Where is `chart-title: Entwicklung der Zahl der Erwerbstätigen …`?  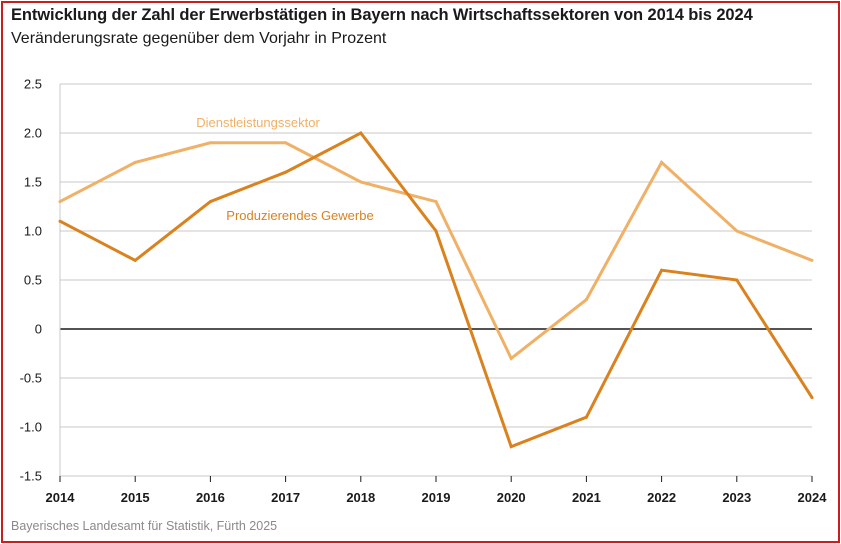
chart-title: Entwicklung der Zahl der Erwerbstätigen … is located at coordinates (382, 15).